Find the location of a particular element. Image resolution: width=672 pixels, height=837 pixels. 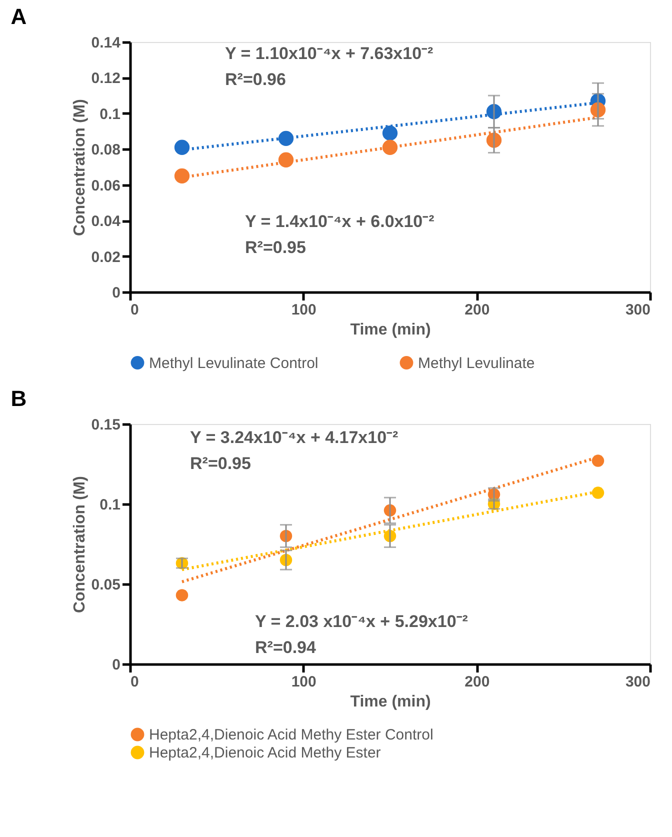

y-tick-label: 0.06 is located at coordinates (105, 185).